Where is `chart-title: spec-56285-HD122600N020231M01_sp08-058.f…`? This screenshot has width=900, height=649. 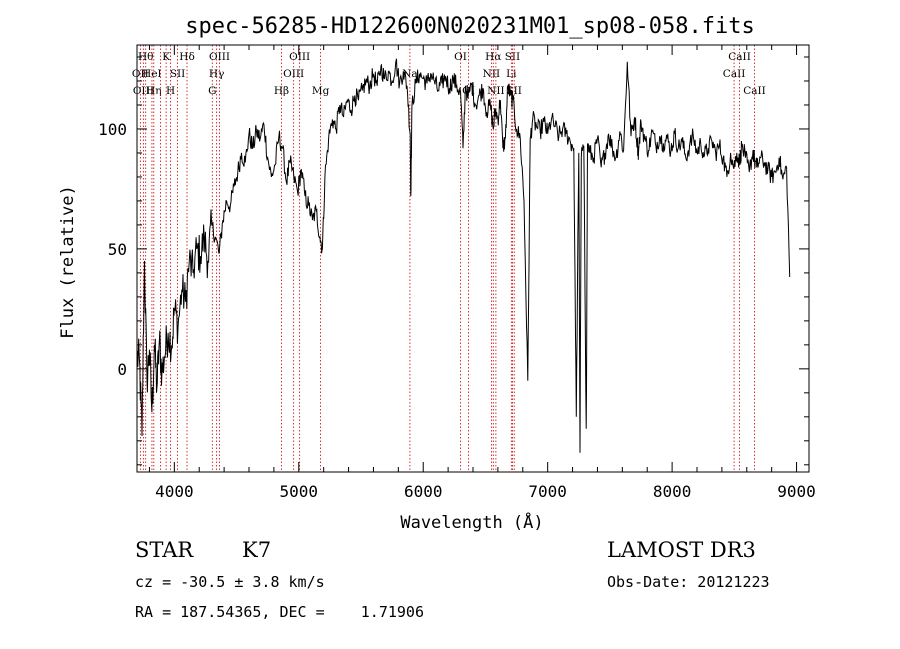 chart-title: spec-56285-HD122600N020231M01_sp08-058.f… is located at coordinates (470, 26).